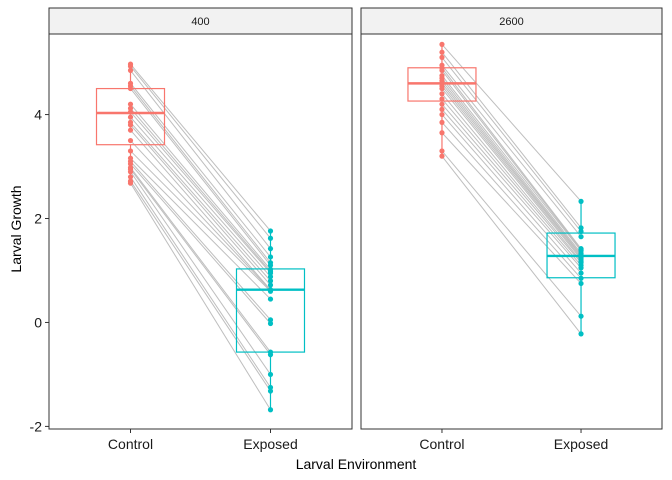  I want to click on x-axis-title: Larval Environment, so click(356, 464).